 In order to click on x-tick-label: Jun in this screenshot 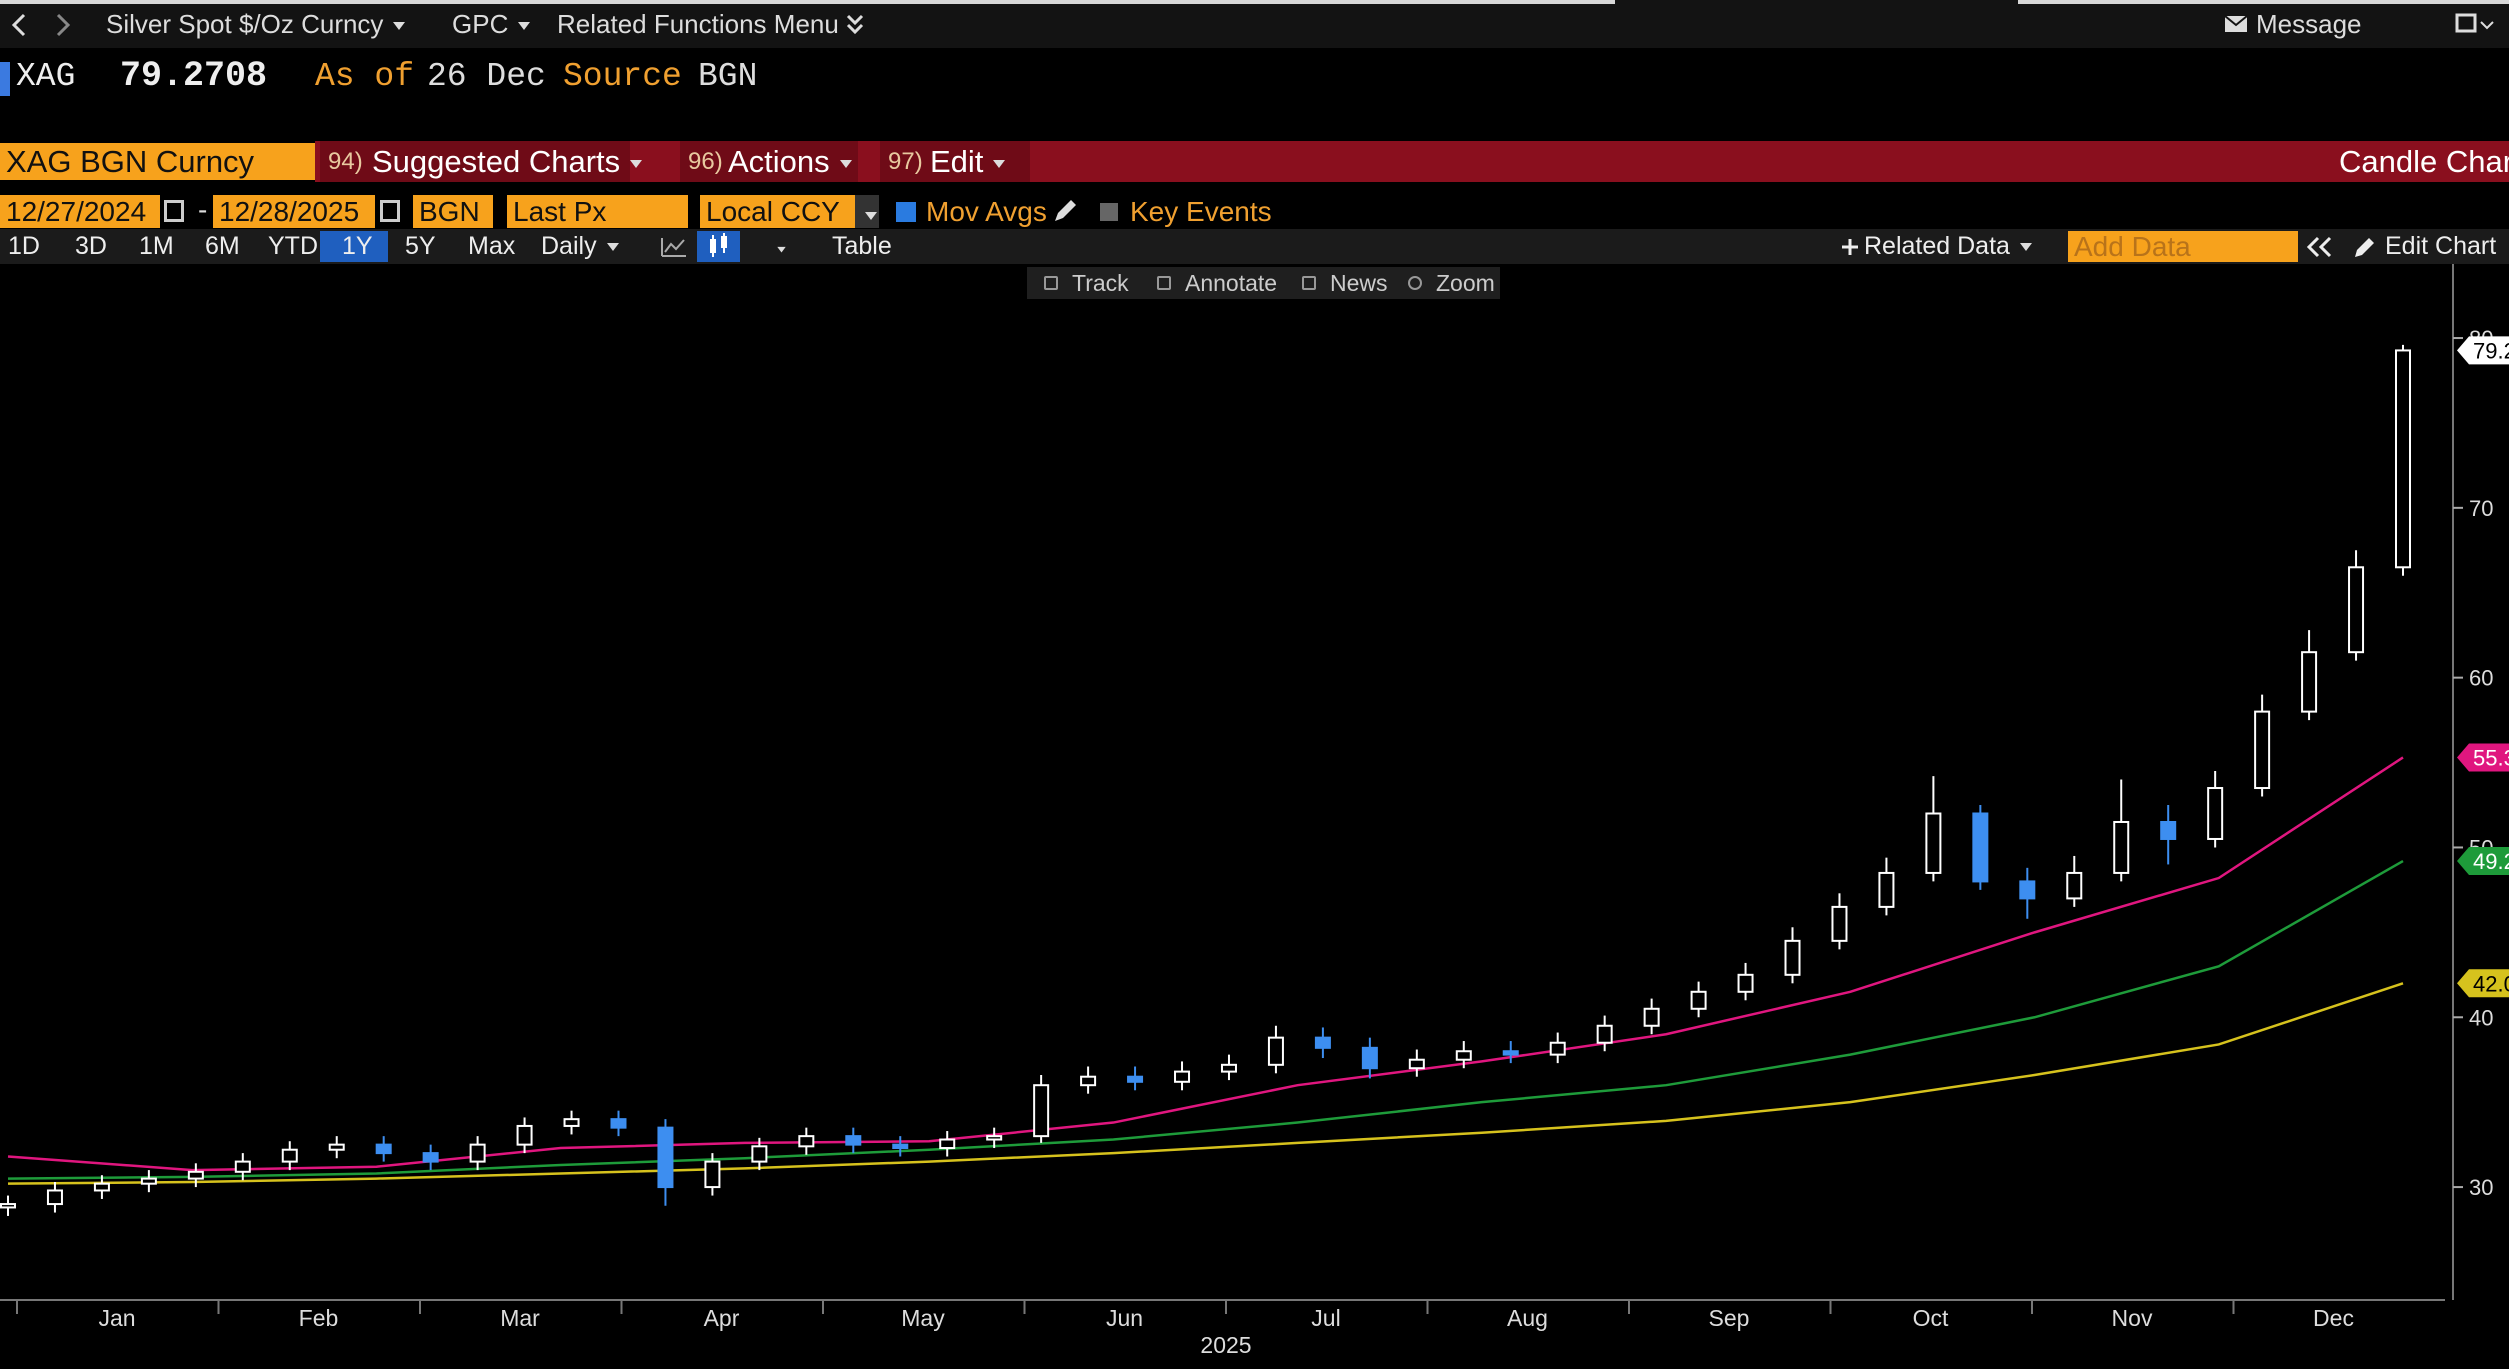, I will do `click(1124, 1318)`.